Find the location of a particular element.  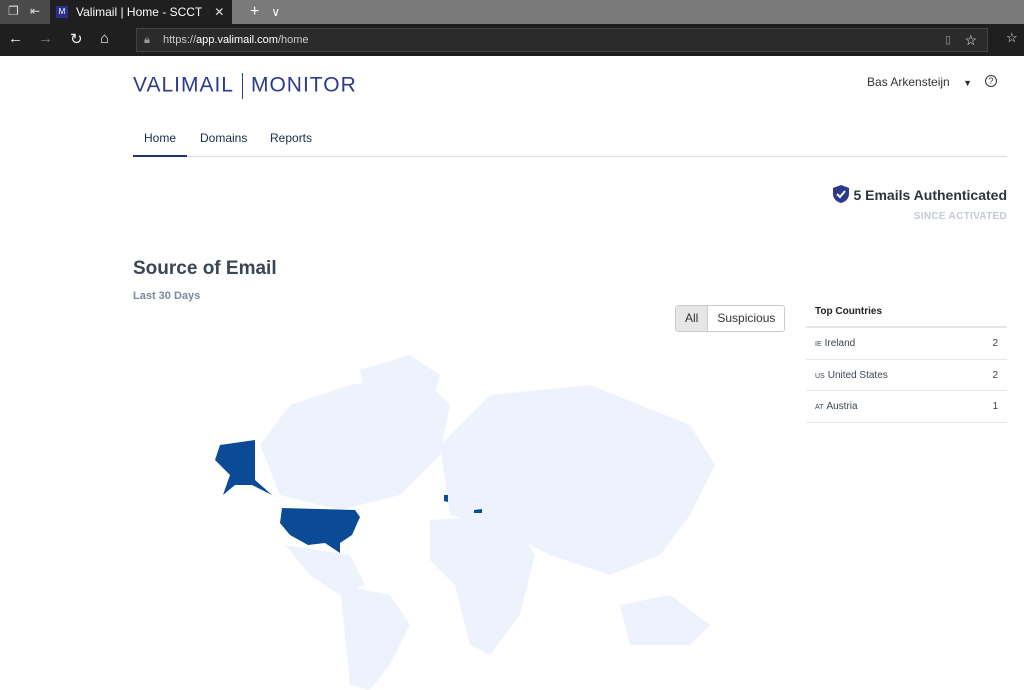

caret-down-icon: ▼ is located at coordinates (967, 83).